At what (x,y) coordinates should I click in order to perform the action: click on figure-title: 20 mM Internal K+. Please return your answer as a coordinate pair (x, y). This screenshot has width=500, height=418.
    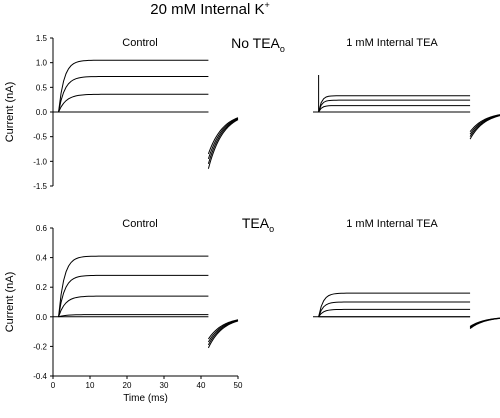
    Looking at the image, I should click on (209, 9).